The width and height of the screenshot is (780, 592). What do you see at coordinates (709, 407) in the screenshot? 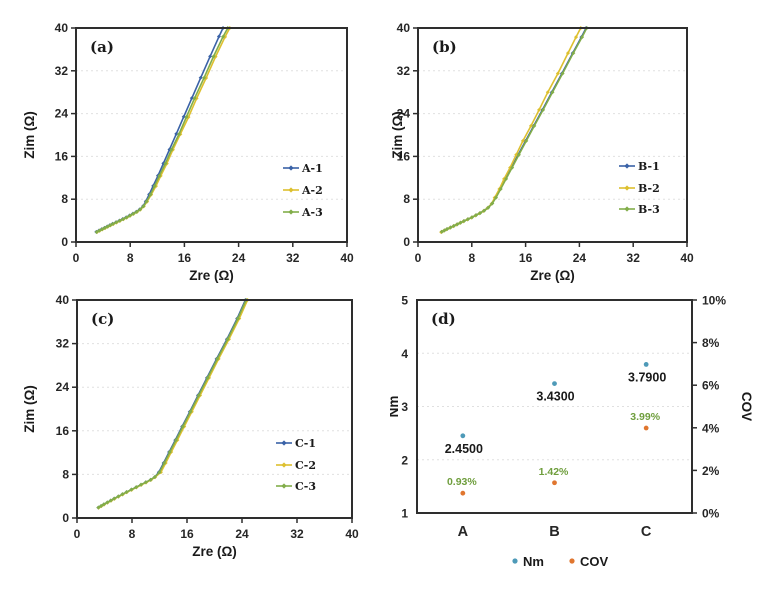
I see `right-axis: 0% 2% 4% 6% 8% 10%` at bounding box center [709, 407].